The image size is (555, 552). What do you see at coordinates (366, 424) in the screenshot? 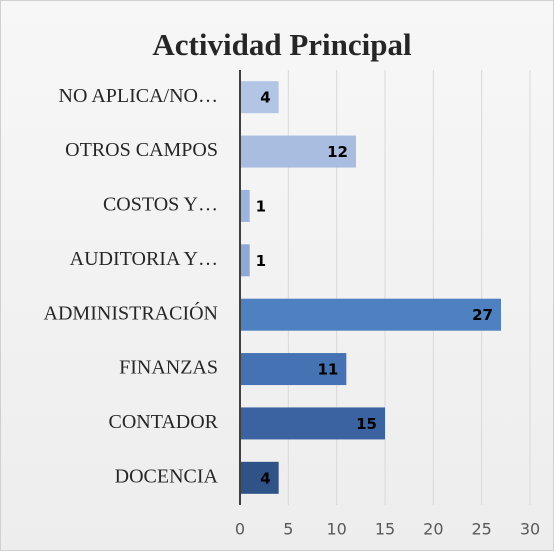
I see `data-label: 15` at bounding box center [366, 424].